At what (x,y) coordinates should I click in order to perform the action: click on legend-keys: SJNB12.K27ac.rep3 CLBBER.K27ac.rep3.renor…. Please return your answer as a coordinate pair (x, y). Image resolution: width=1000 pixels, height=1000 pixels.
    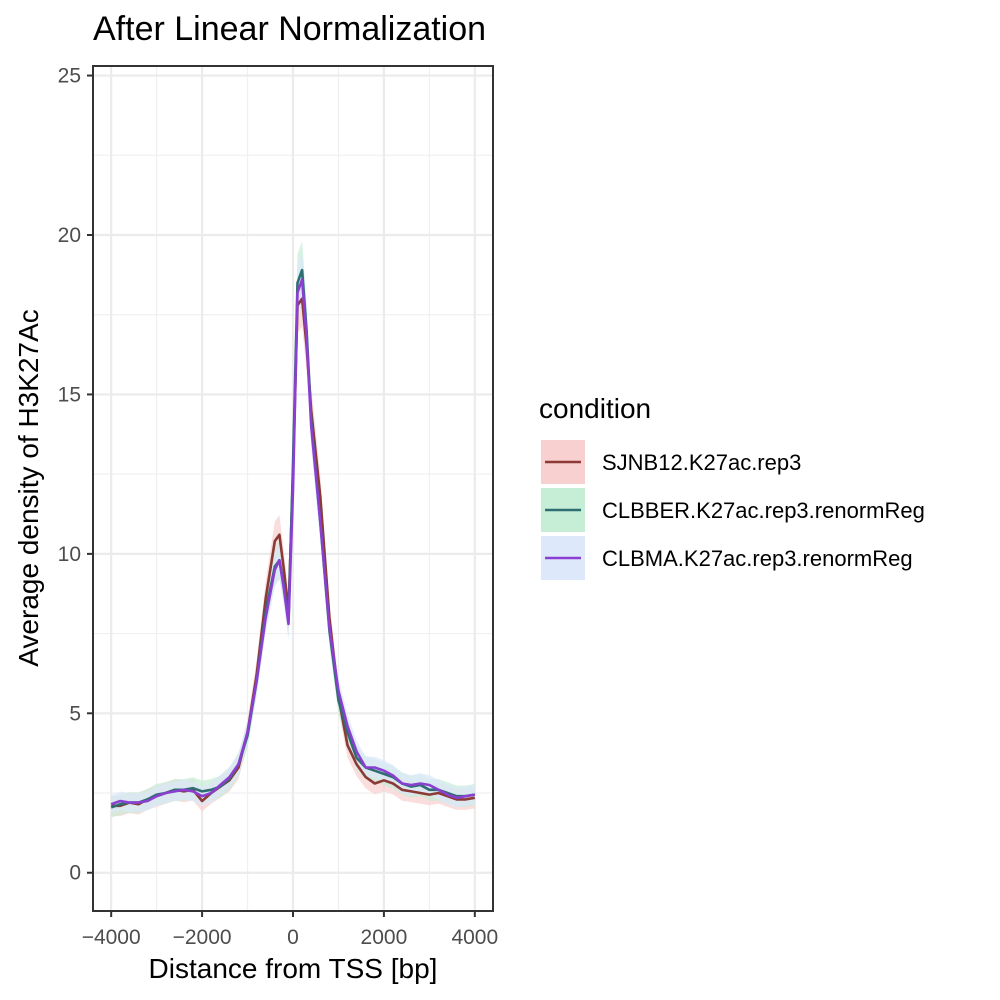
    Looking at the image, I should click on (733, 510).